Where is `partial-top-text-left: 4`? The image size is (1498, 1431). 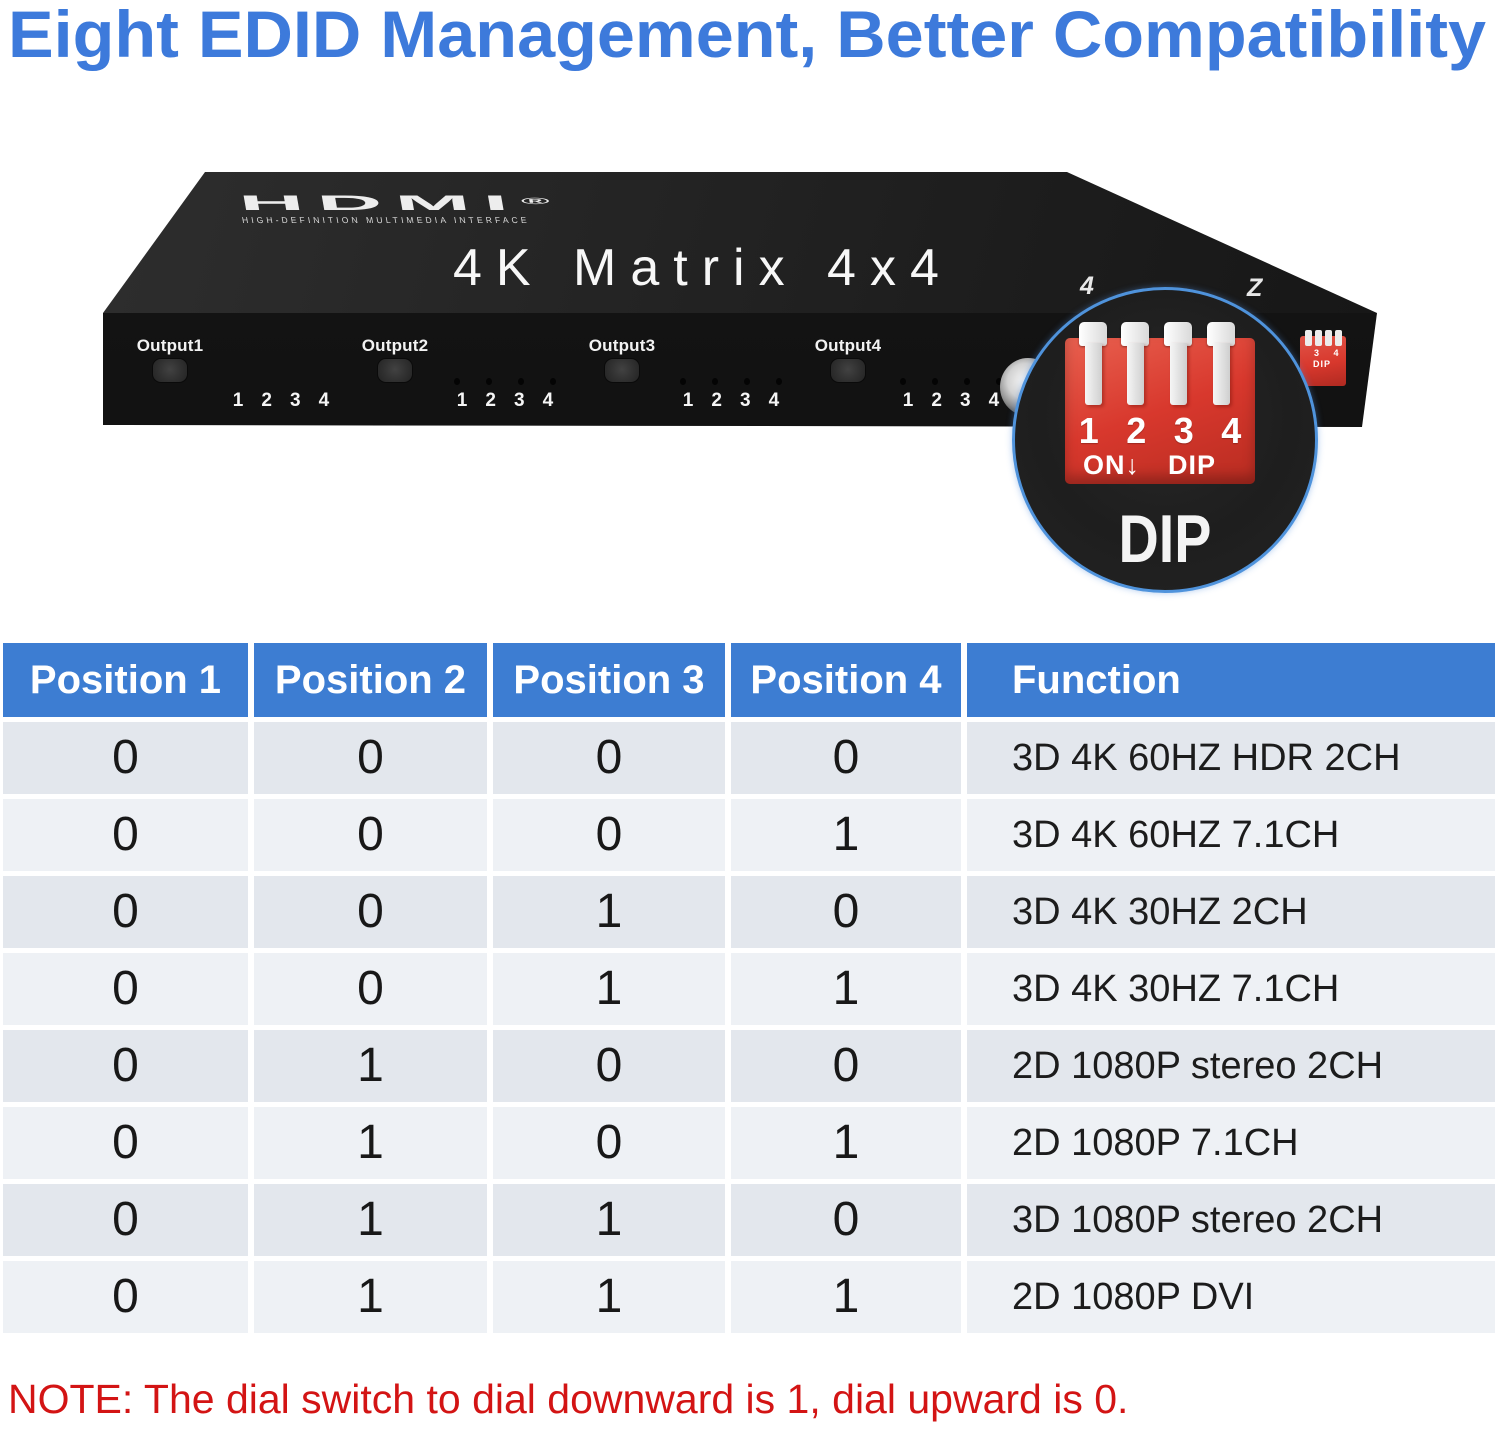
partial-top-text-left: 4 is located at coordinates (1087, 286).